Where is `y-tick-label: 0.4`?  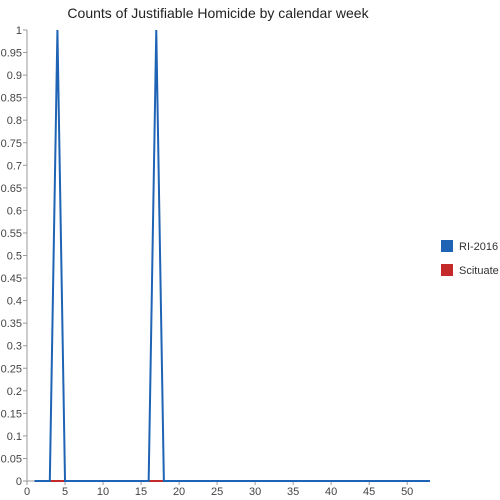
y-tick-label: 0.4 is located at coordinates (14, 302).